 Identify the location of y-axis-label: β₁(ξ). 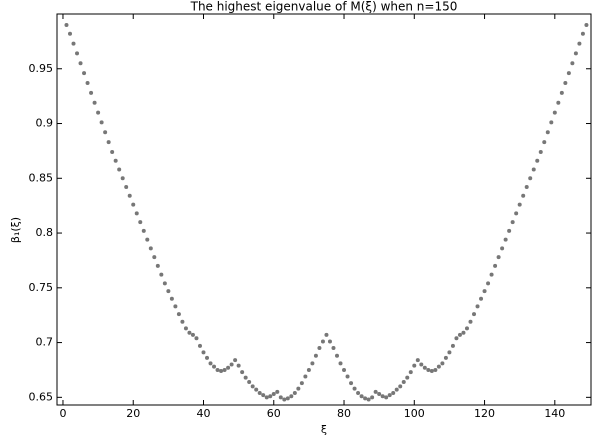
(15, 230).